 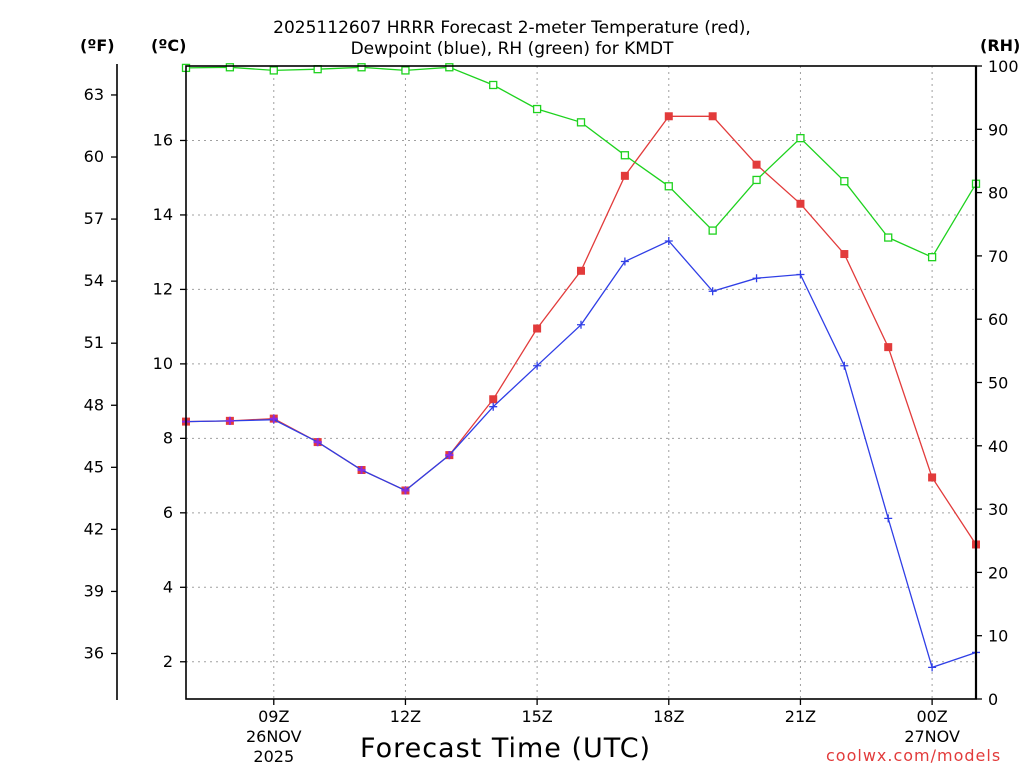 I want to click on fahrenheit-tick-label: 42, so click(x=94, y=528).